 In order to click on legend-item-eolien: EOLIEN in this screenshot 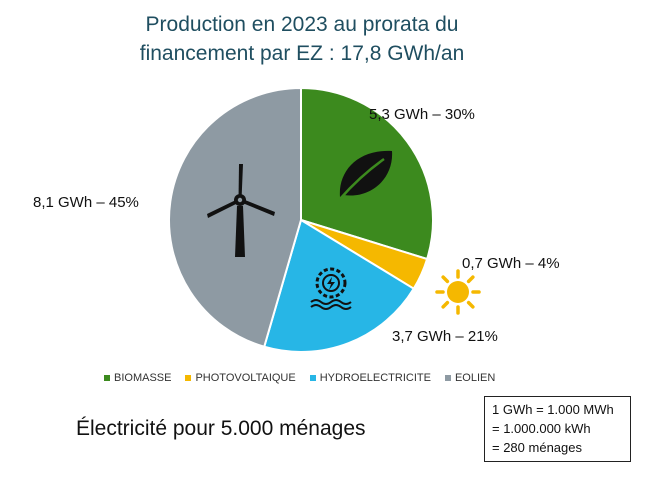, I will do `click(470, 378)`.